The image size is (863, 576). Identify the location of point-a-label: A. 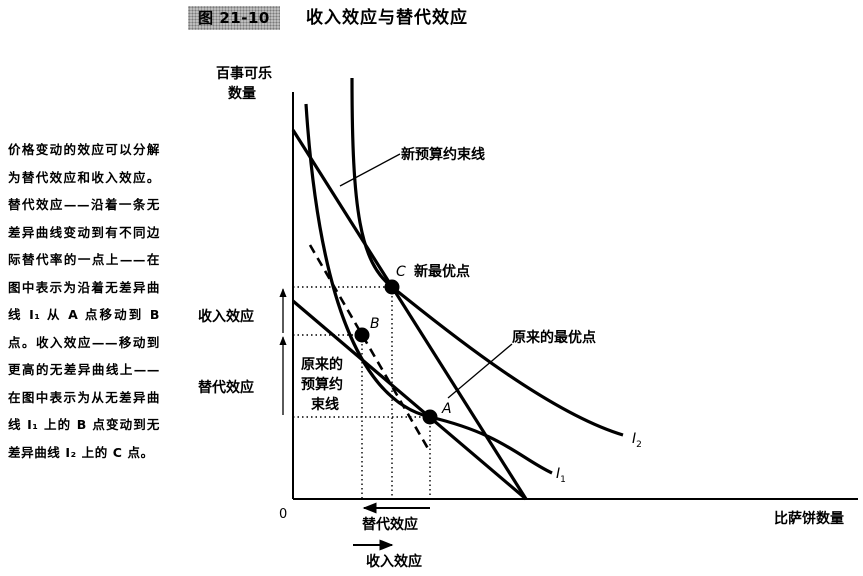
(446, 409).